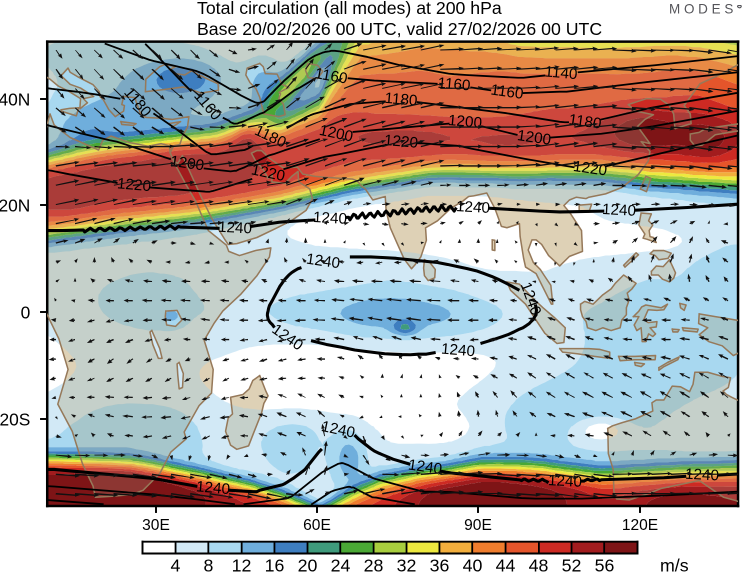  What do you see at coordinates (701, 8) in the screenshot?
I see `svg-text: M O D E S` at bounding box center [701, 8].